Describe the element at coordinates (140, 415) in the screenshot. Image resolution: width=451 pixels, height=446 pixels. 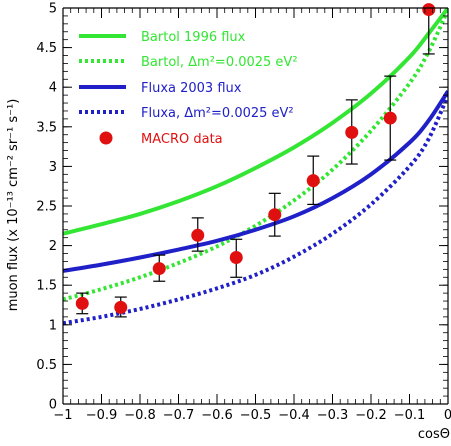
I see `x-tick-label: −0.8` at that location.